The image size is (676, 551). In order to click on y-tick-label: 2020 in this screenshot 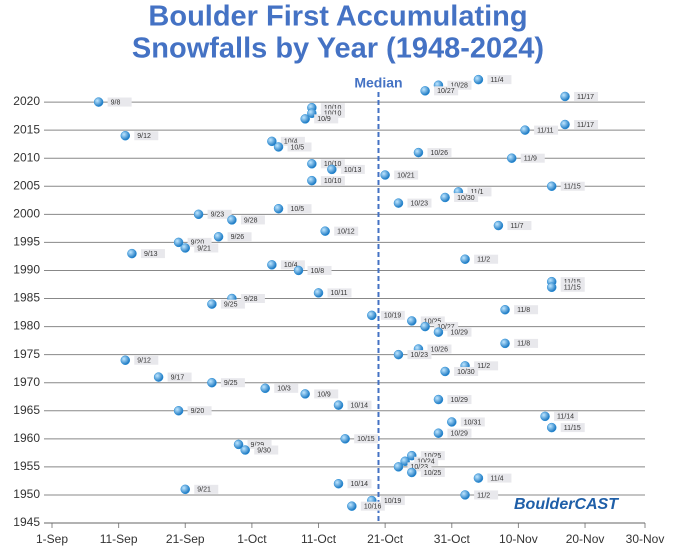, I will do `click(26, 101)`.